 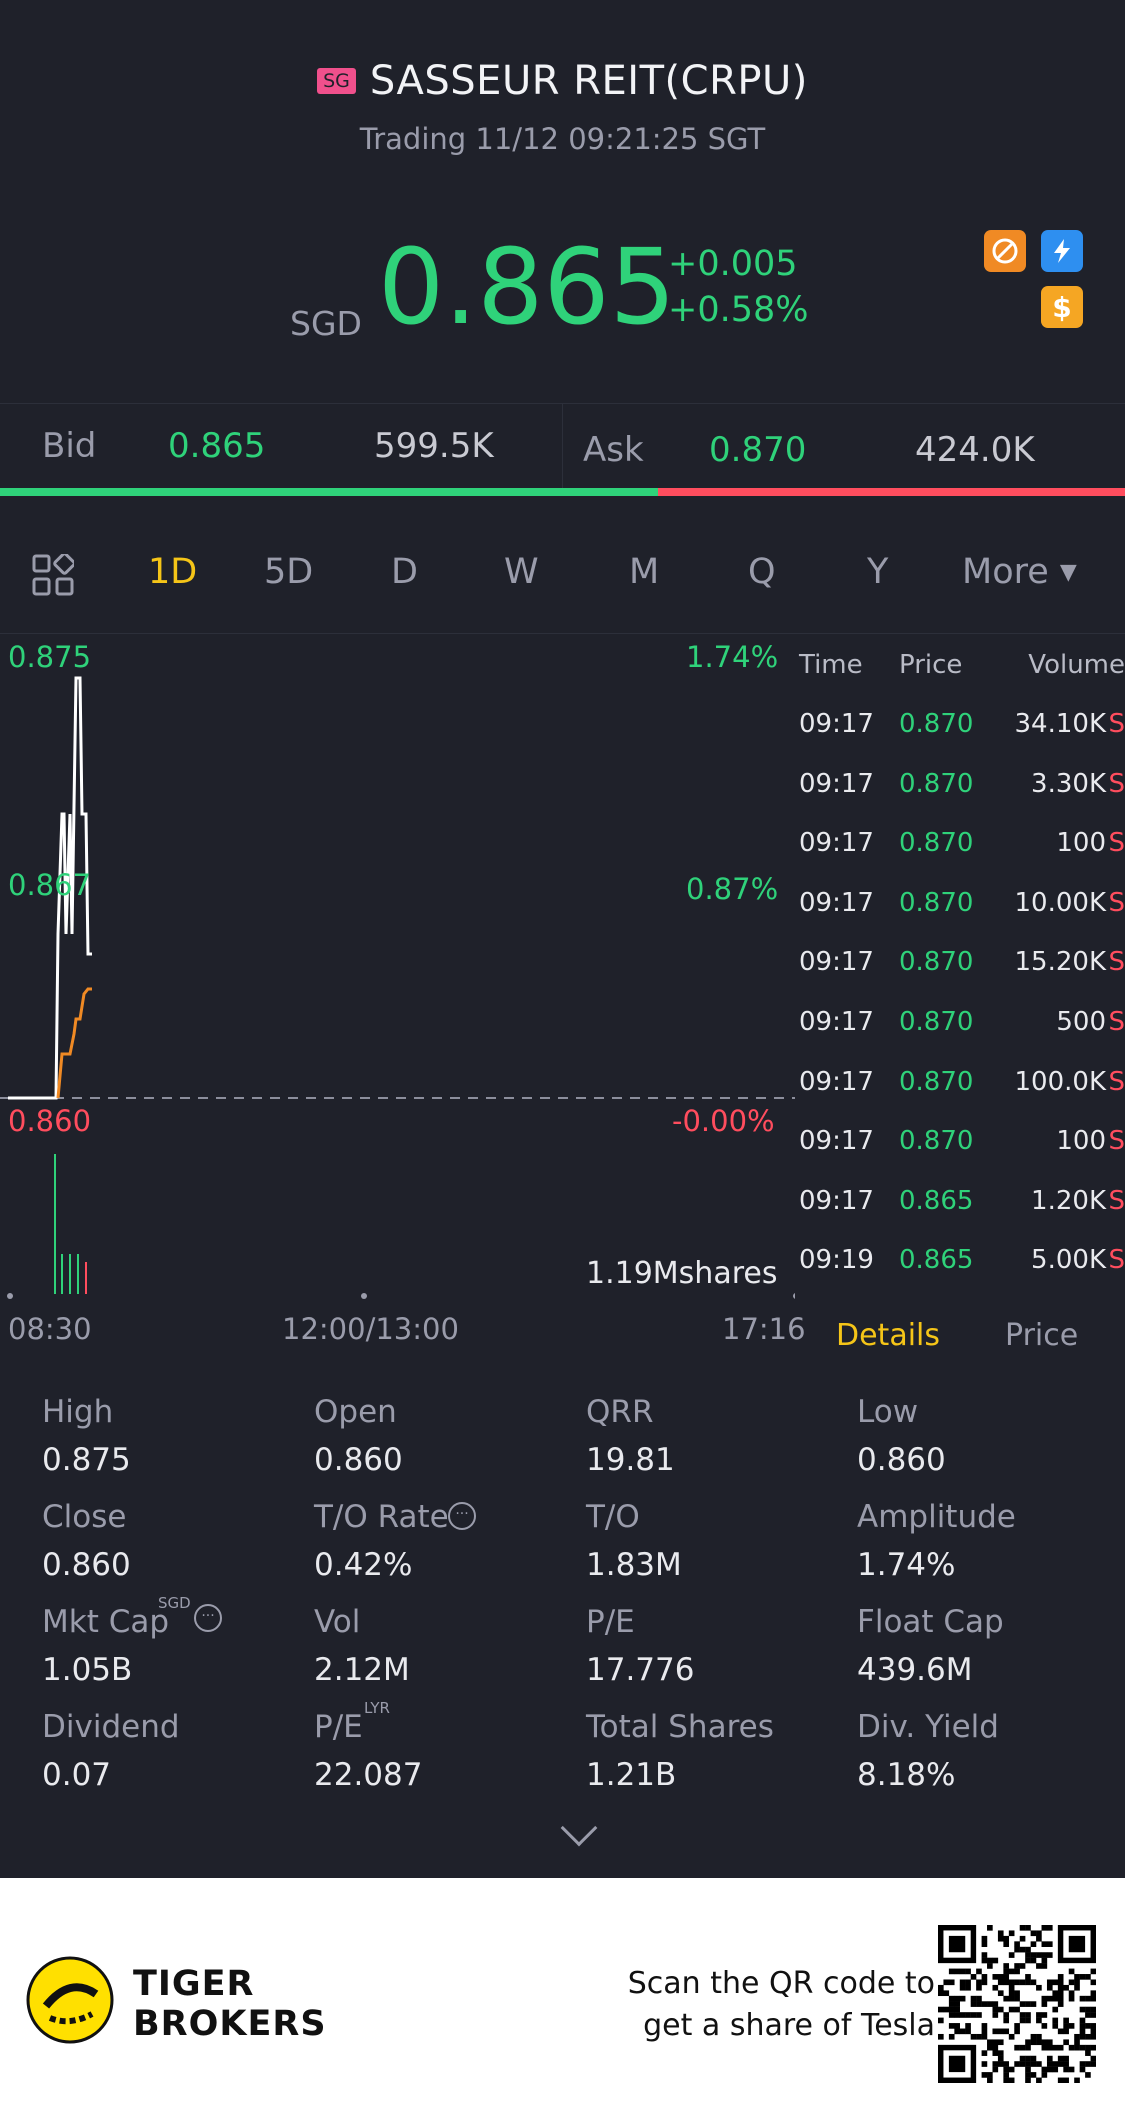 I want to click on tab-5d: 5D, so click(x=289, y=572).